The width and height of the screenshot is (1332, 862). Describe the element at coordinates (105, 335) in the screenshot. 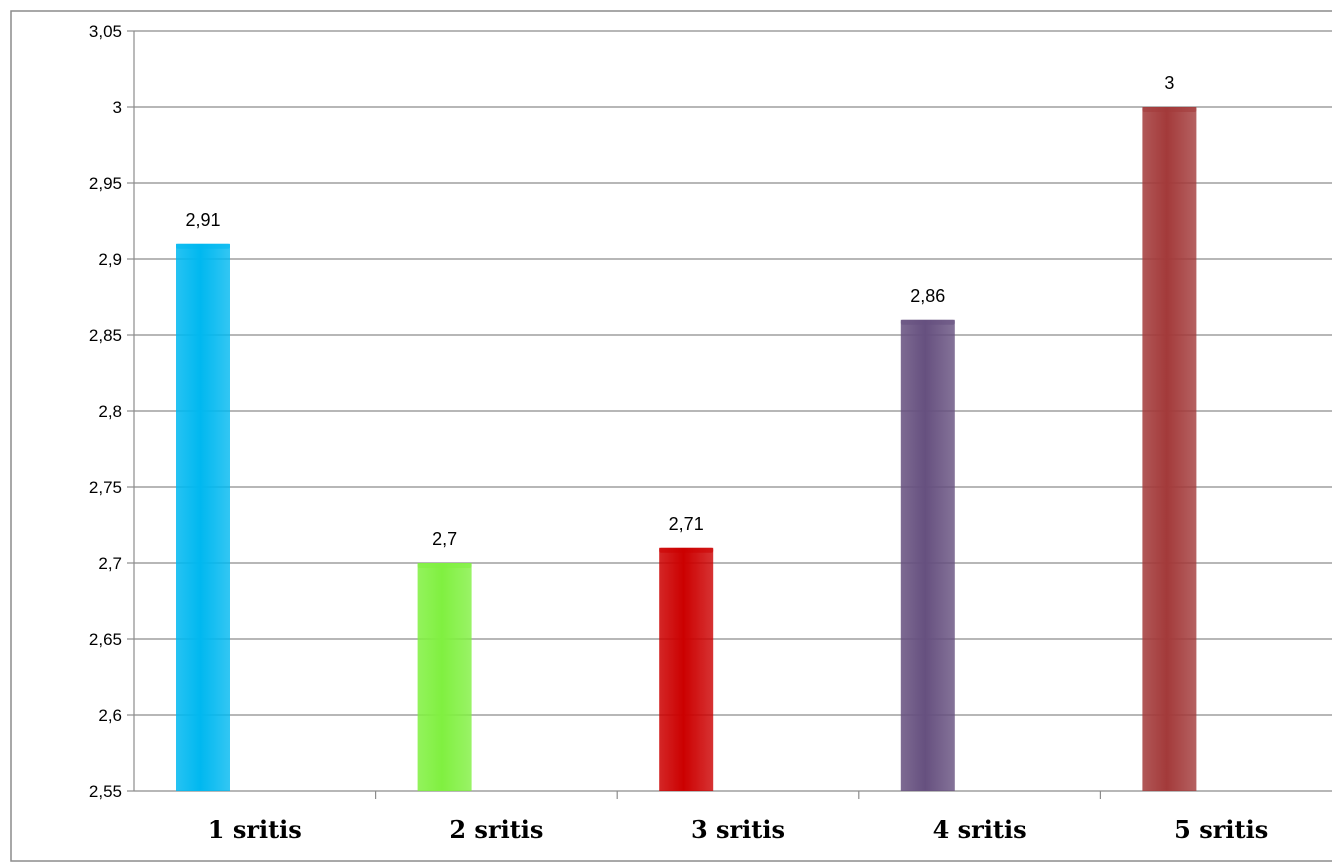

I see `y-tick-label: 2,85` at that location.